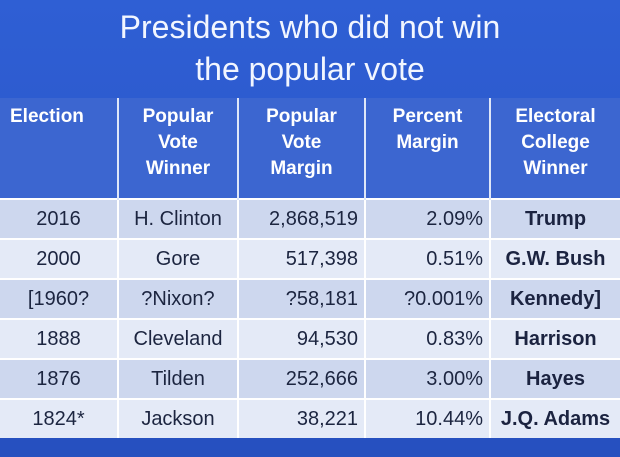  What do you see at coordinates (302, 218) in the screenshot?
I see `cell-popular-margin: 2,868,519` at bounding box center [302, 218].